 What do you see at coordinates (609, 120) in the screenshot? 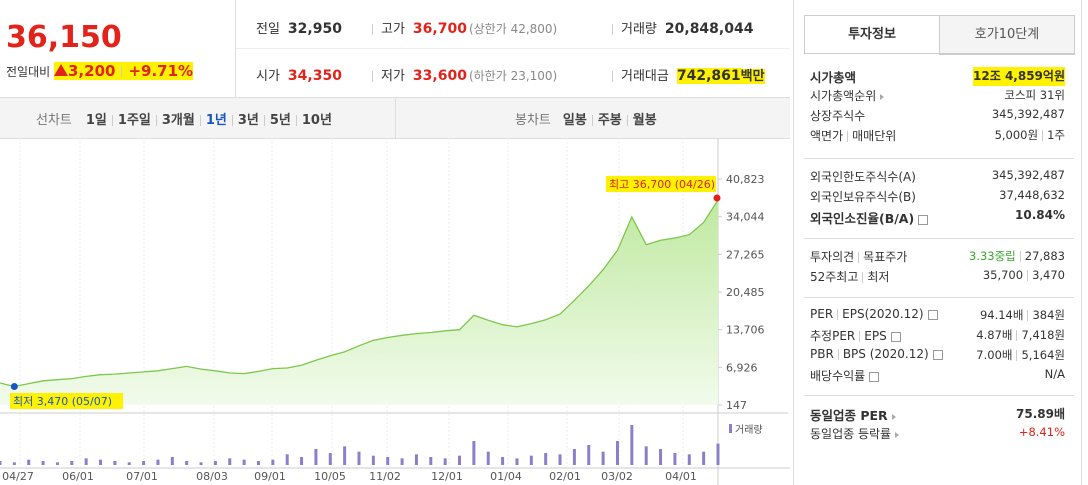
I see `tab: 주봉` at bounding box center [609, 120].